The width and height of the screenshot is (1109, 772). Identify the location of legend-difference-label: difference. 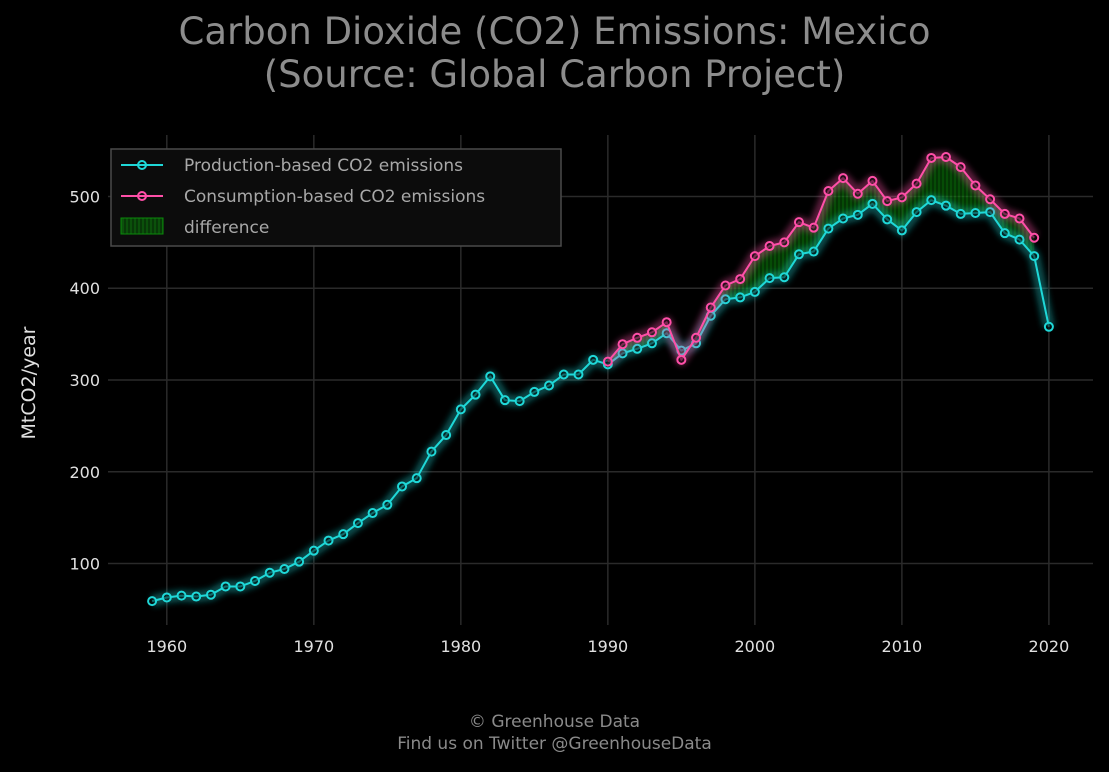
(226, 228).